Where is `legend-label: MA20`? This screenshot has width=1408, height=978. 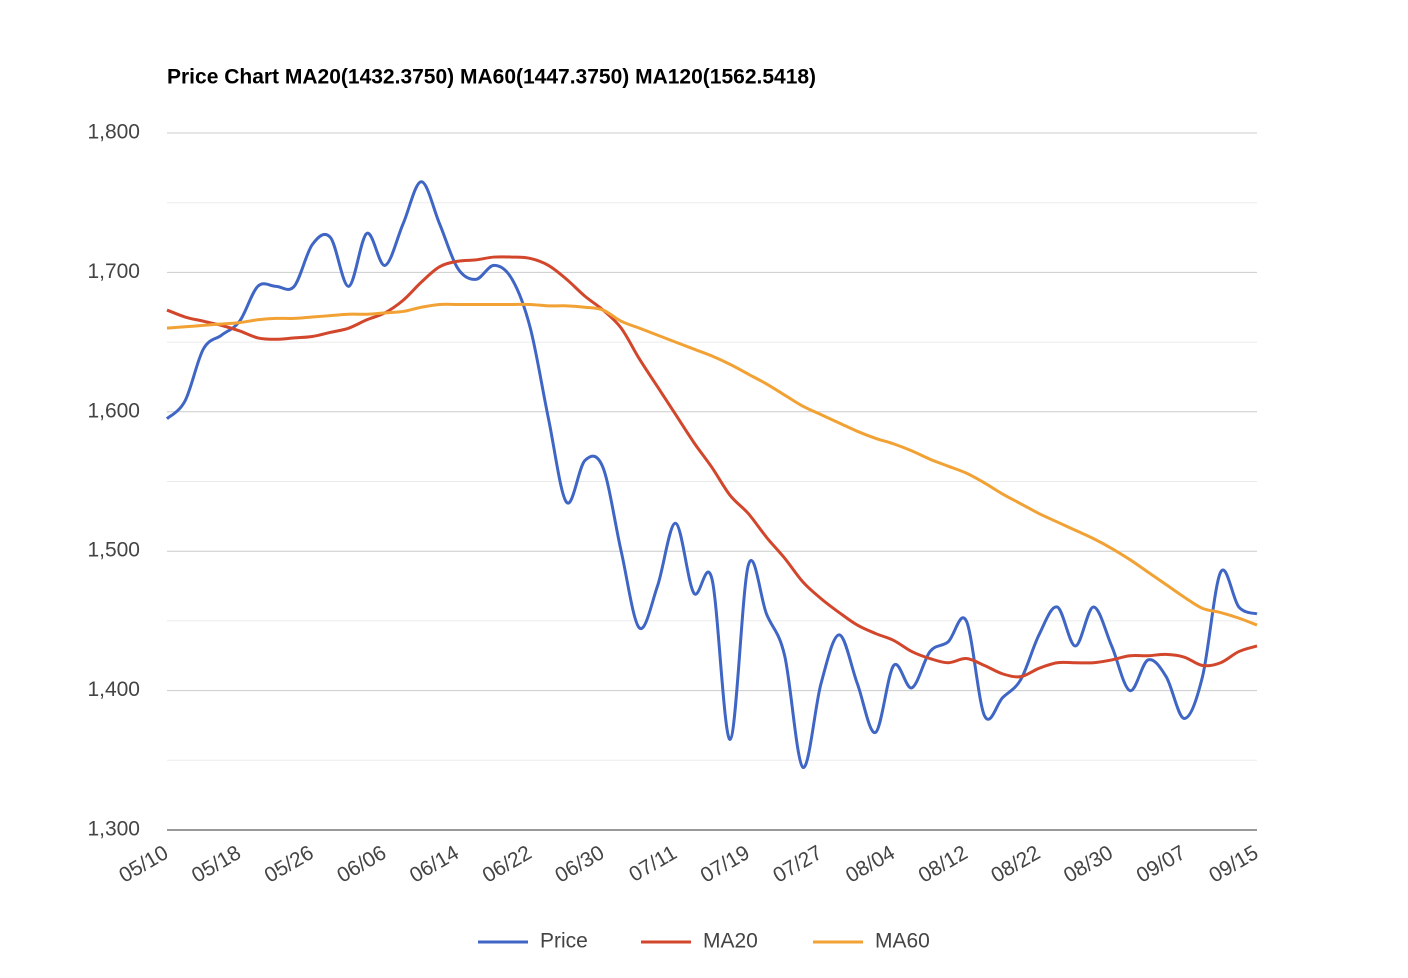
legend-label: MA20 is located at coordinates (730, 941).